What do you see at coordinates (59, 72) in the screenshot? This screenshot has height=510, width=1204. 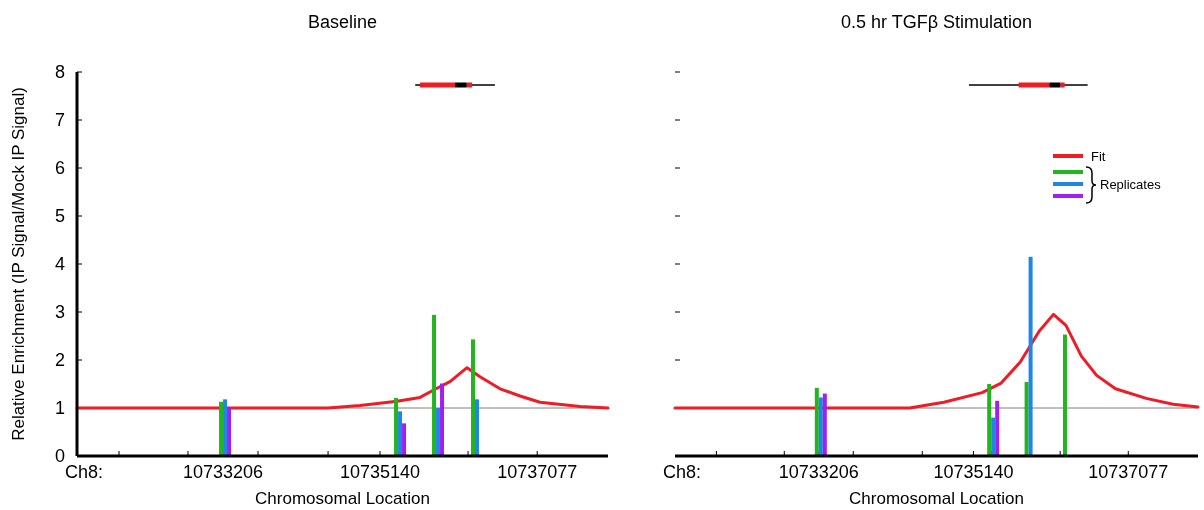 I see `y-tick-label: 8` at bounding box center [59, 72].